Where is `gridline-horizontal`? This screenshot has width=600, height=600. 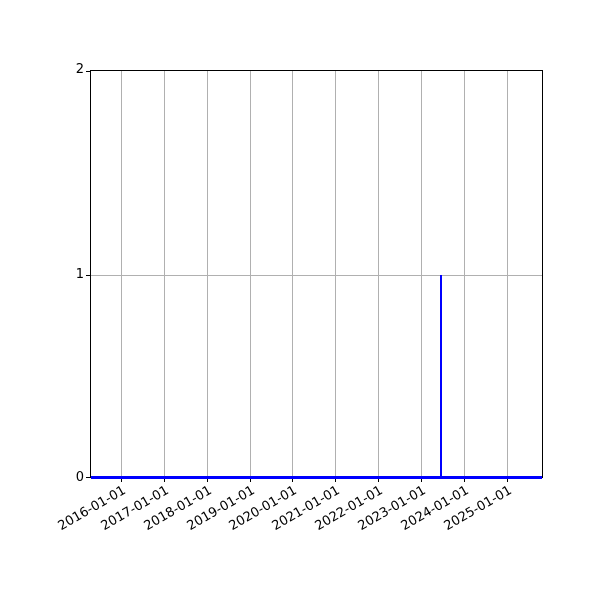 gridline-horizontal is located at coordinates (316, 275).